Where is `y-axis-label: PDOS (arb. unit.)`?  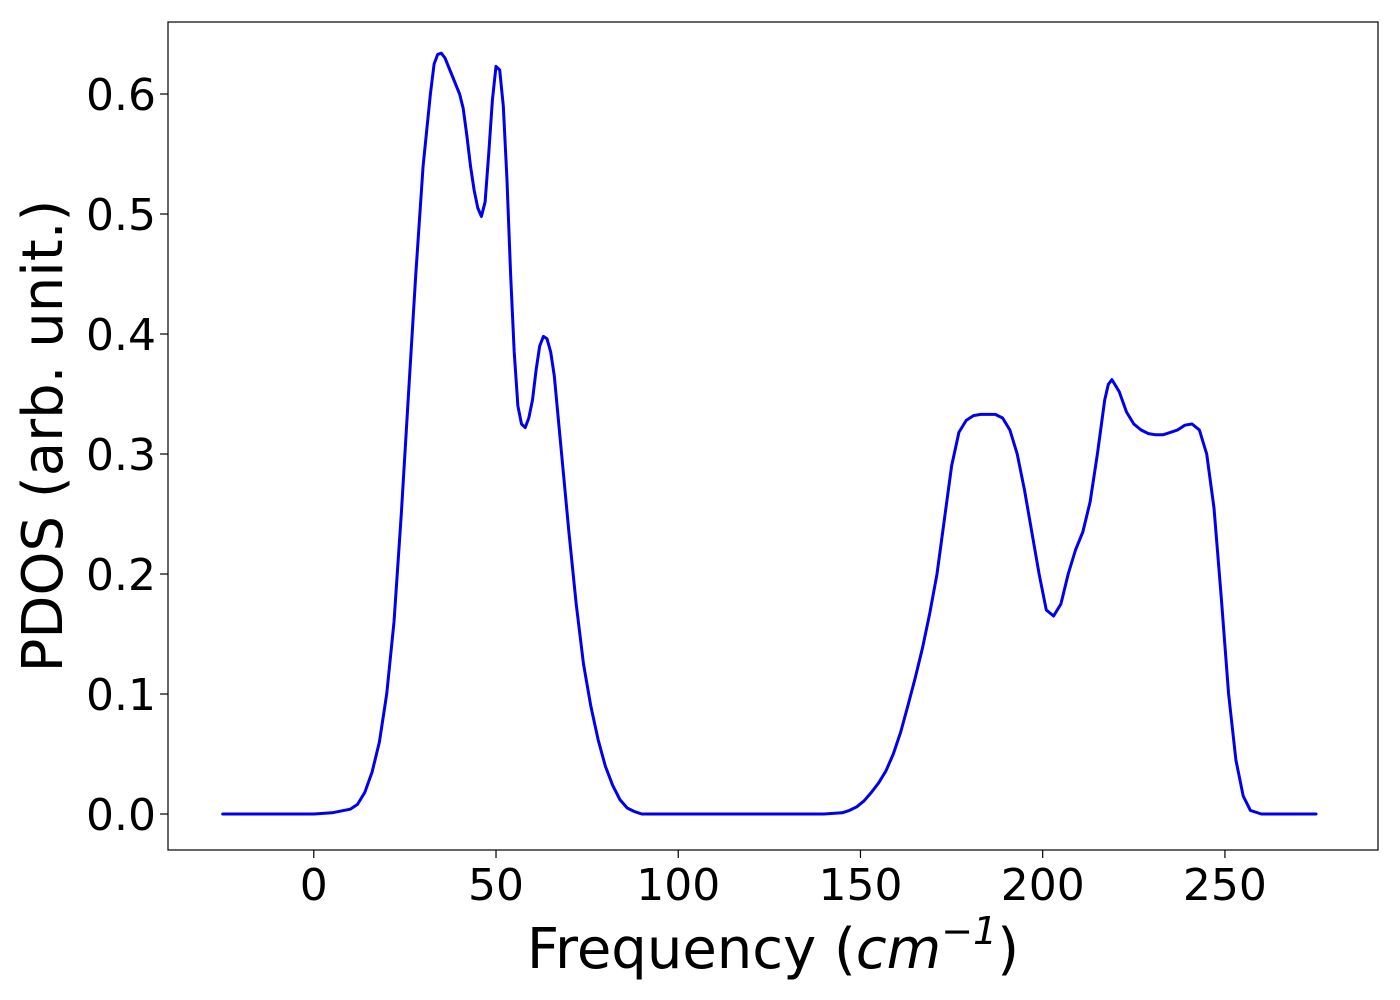
y-axis-label: PDOS (arb. unit.) is located at coordinates (43, 436).